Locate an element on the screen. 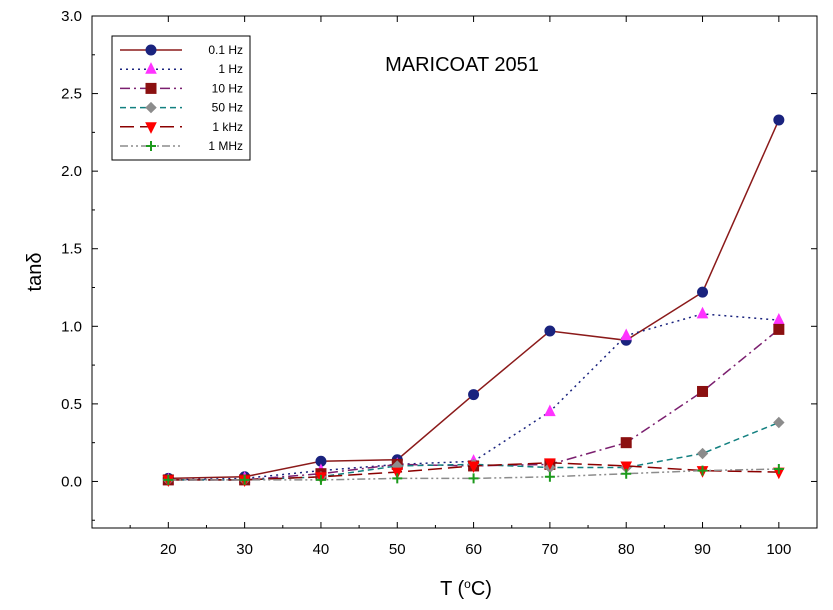 Image resolution: width=833 pixels, height=610 pixels. legend-item: 1 MHz is located at coordinates (181, 146).